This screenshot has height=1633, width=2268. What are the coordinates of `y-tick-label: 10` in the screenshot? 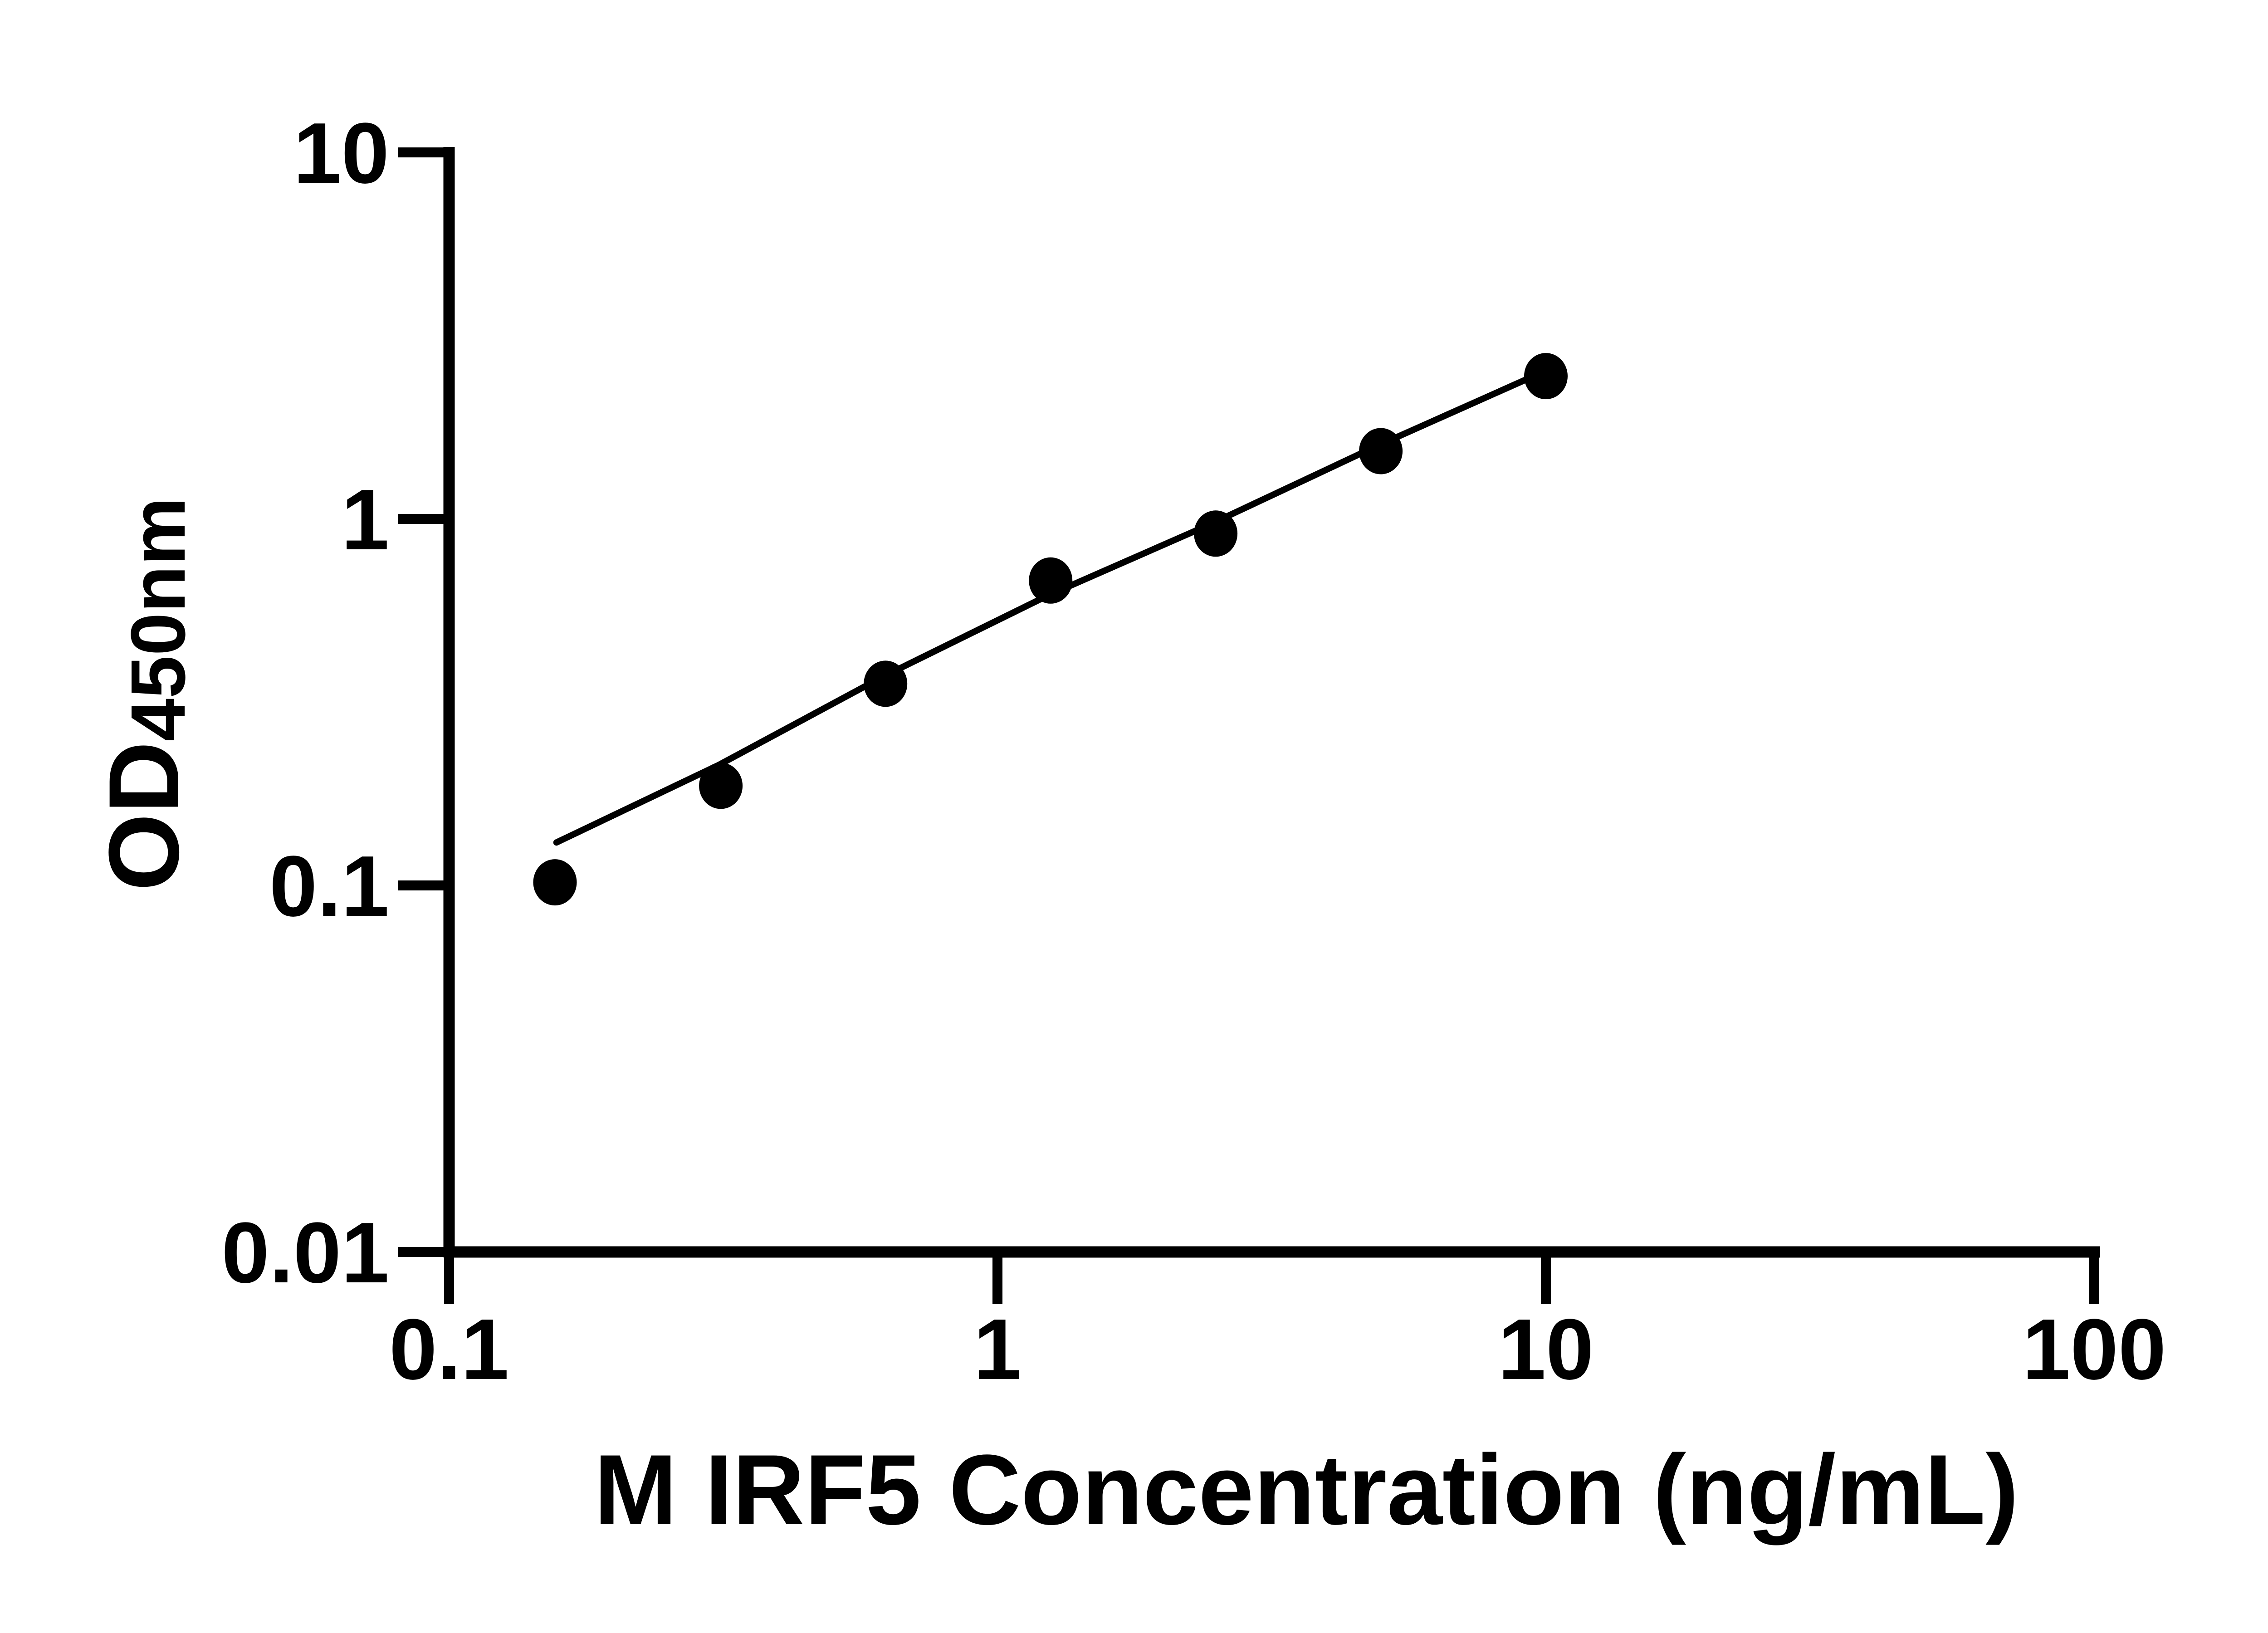 It's located at (341, 153).